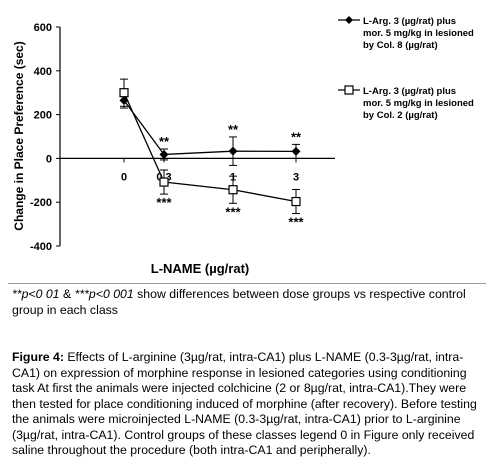 The height and width of the screenshot is (471, 494). Describe the element at coordinates (400, 115) in the screenshot. I see `legend-label: by Col. 2 (µg/rat)` at that location.